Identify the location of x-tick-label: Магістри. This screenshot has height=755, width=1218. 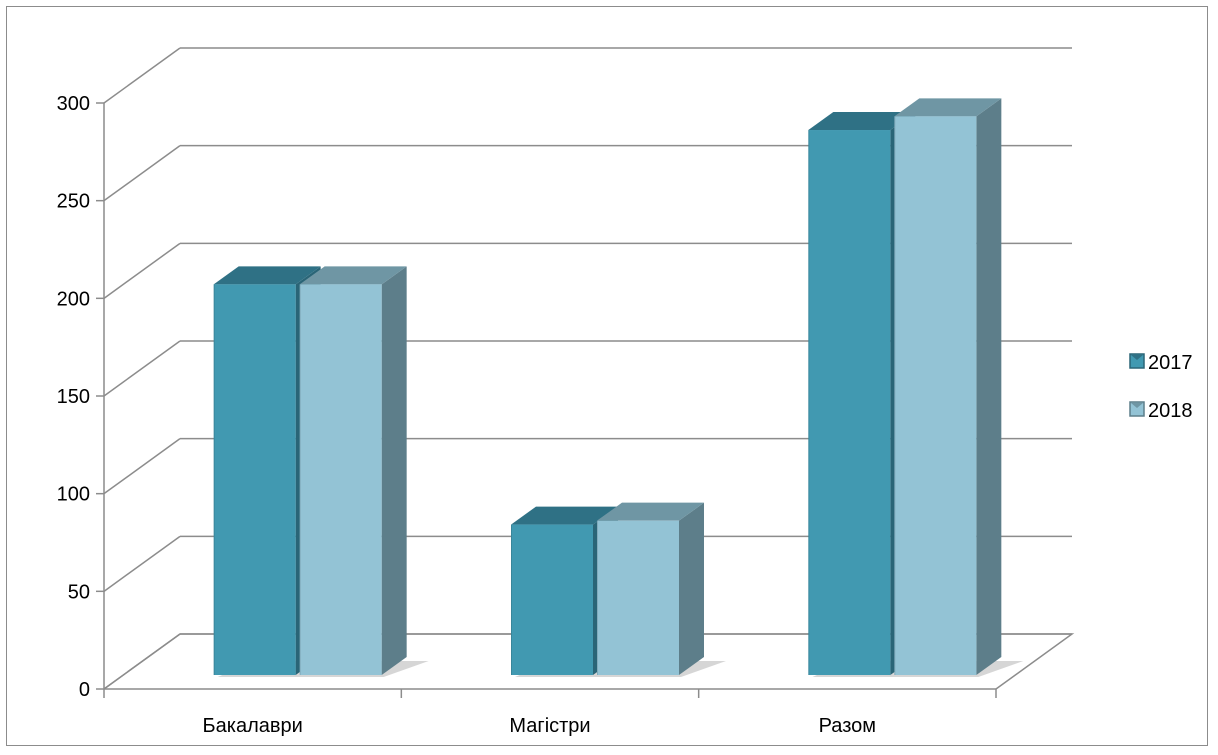
(549, 726).